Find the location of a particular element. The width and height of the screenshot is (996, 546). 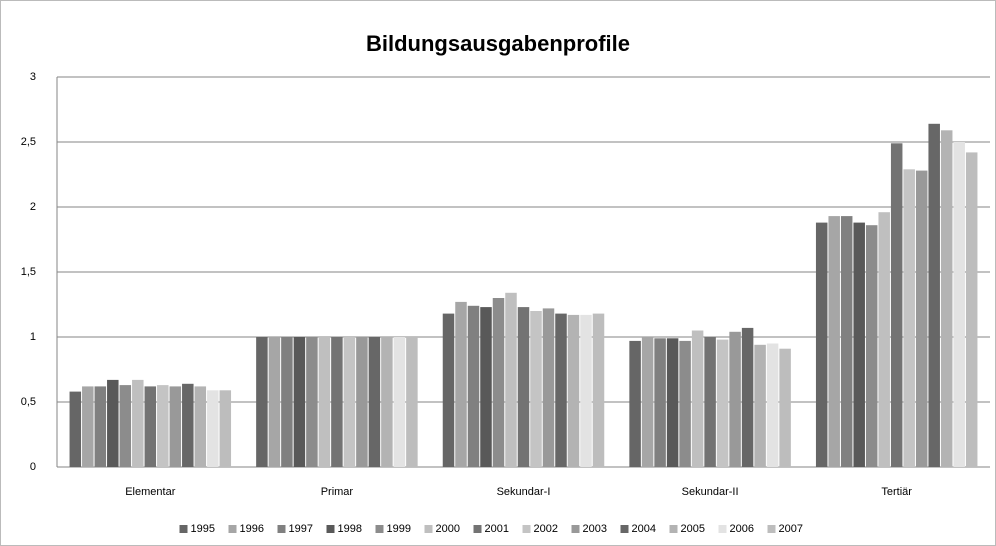

legend-label: 2002 is located at coordinates (546, 529).